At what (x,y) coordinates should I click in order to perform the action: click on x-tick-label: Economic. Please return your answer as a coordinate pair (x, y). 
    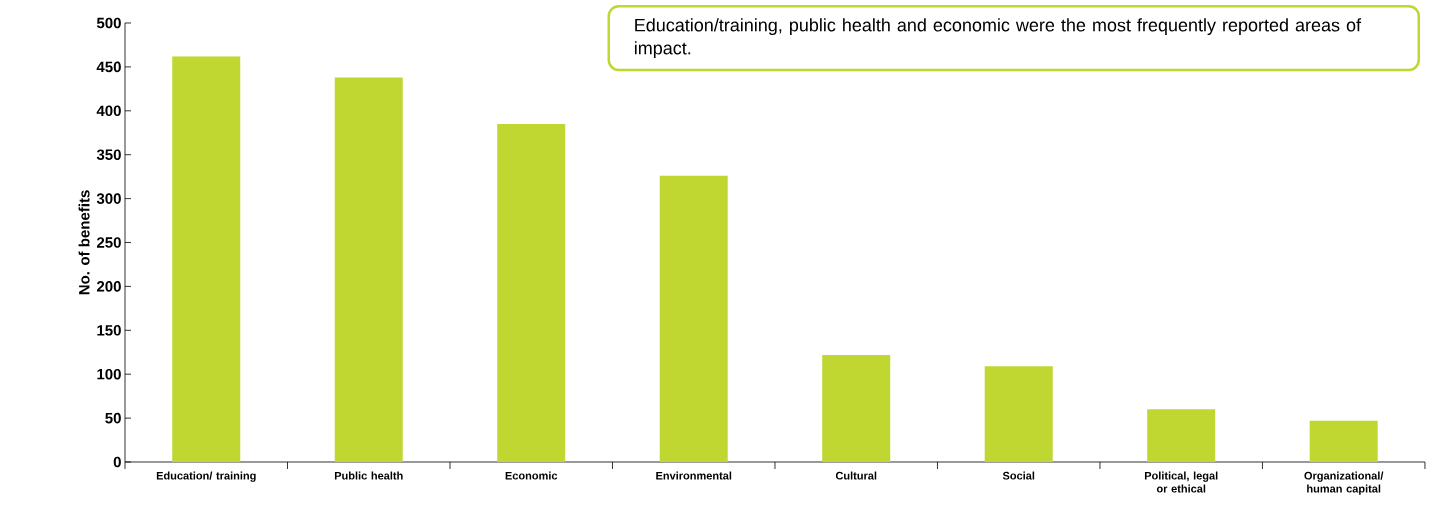
    Looking at the image, I should click on (531, 475).